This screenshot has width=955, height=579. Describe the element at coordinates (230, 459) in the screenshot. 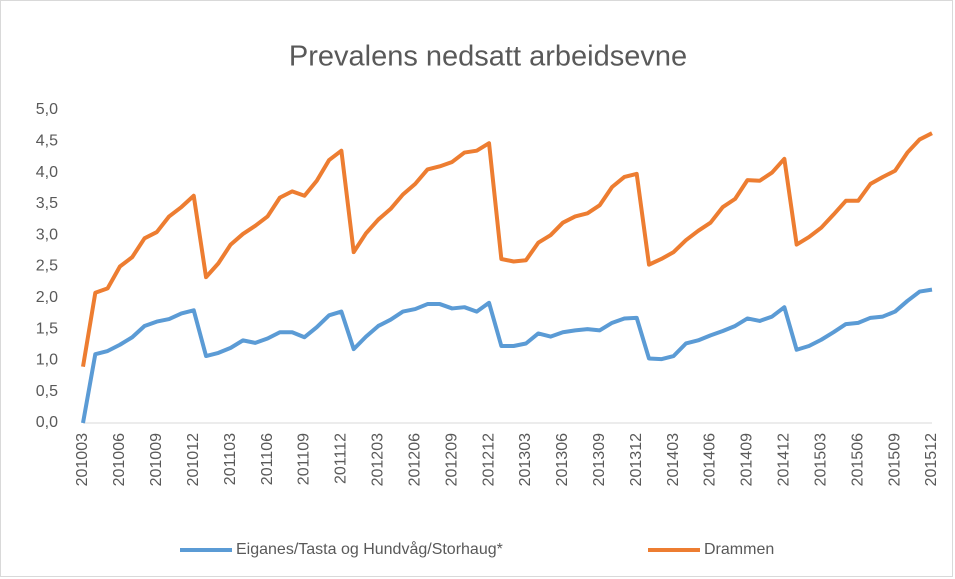

I see `x-tick-label: 201103` at that location.